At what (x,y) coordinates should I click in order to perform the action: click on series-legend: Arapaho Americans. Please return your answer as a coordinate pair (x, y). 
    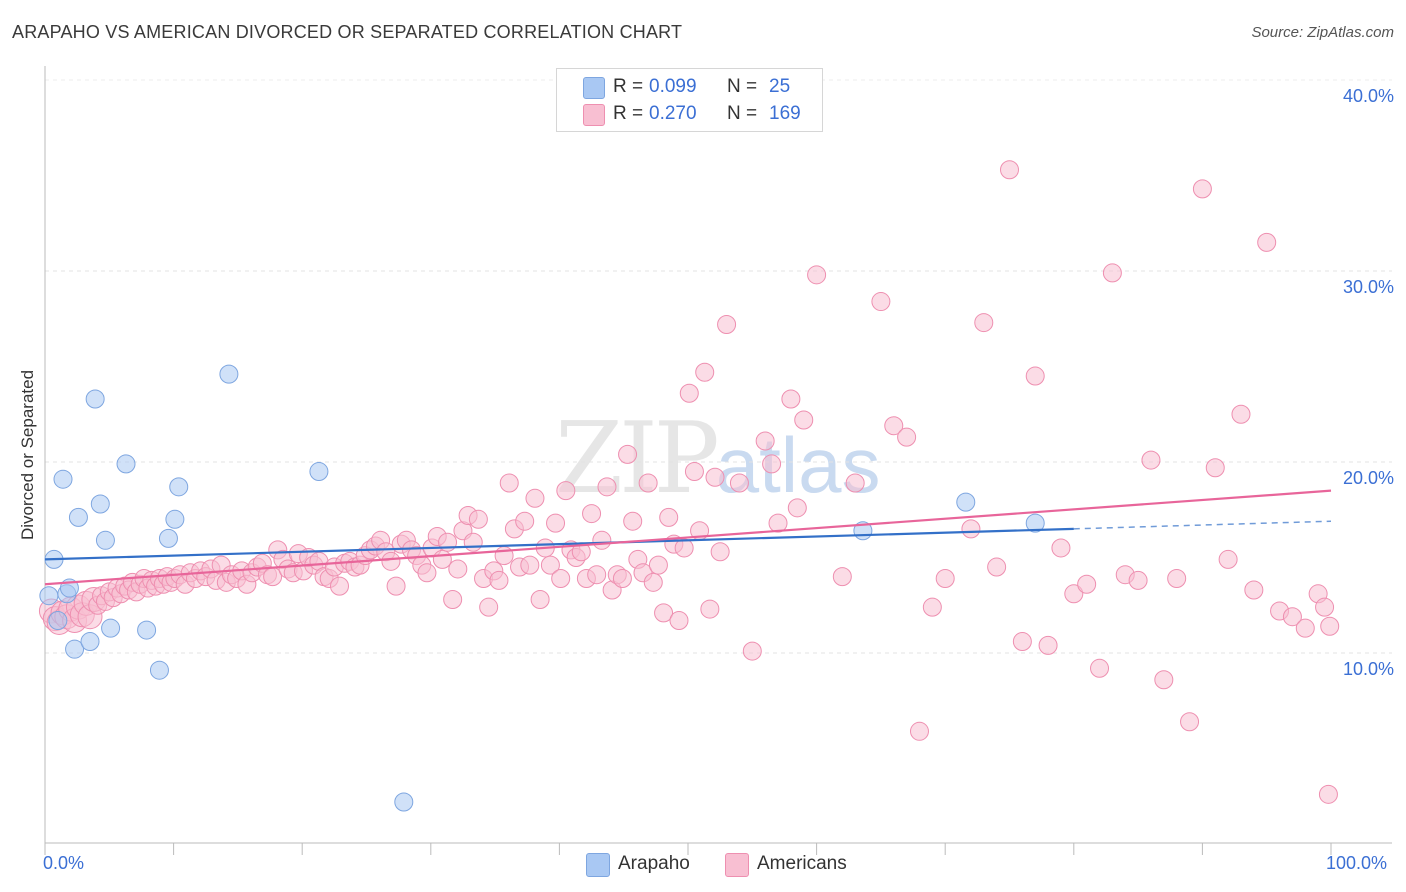
    Looking at the image, I should click on (703, 865).